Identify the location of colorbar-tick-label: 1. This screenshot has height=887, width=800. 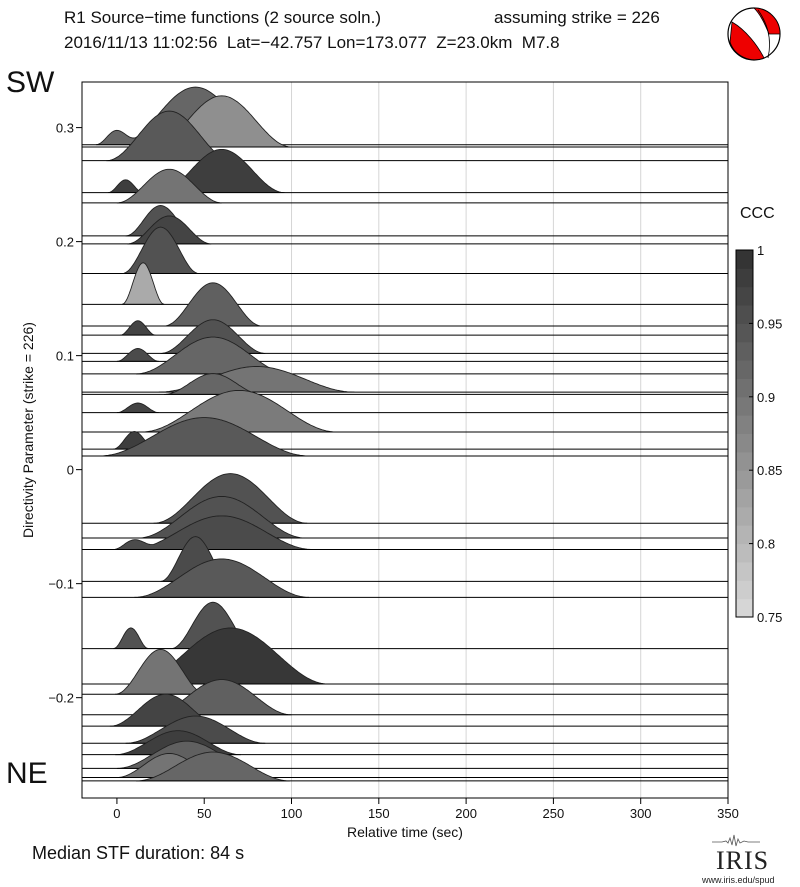
(760, 250).